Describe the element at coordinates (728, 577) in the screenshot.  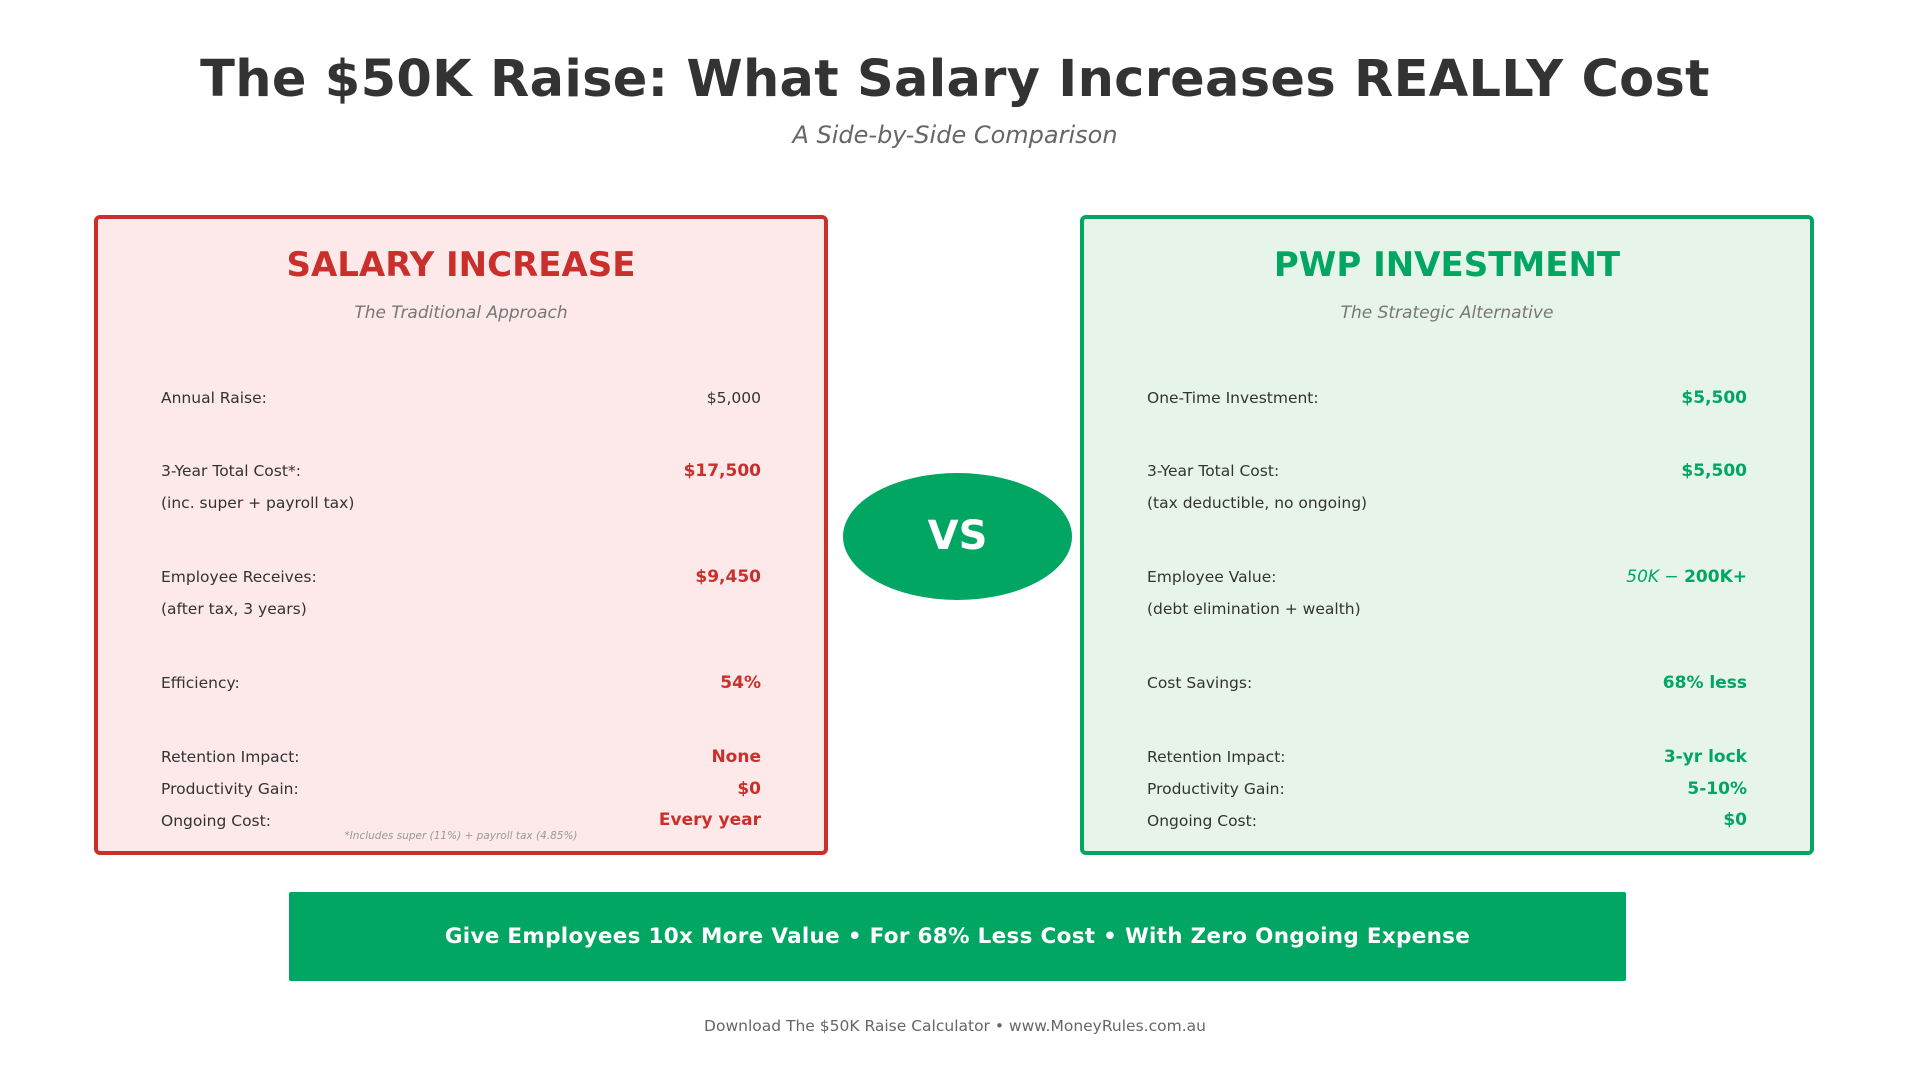
I see `employee-receives-value: $9,450` at that location.